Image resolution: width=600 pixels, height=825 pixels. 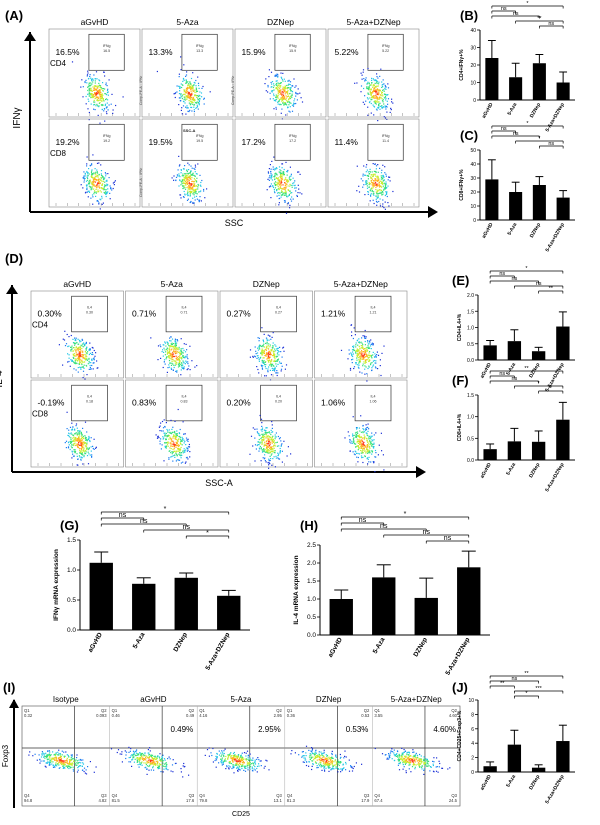 What do you see at coordinates (12, 289) in the screenshot?
I see `y-axis-arrowhead` at bounding box center [12, 289].